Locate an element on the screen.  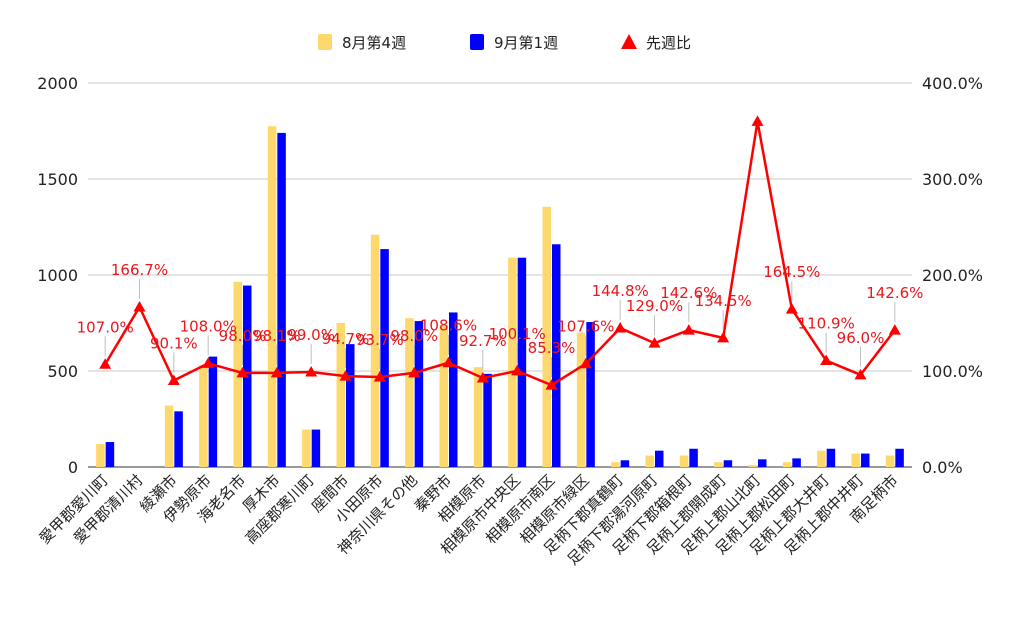
right-tick-label: 100.0% is located at coordinates (952, 371).